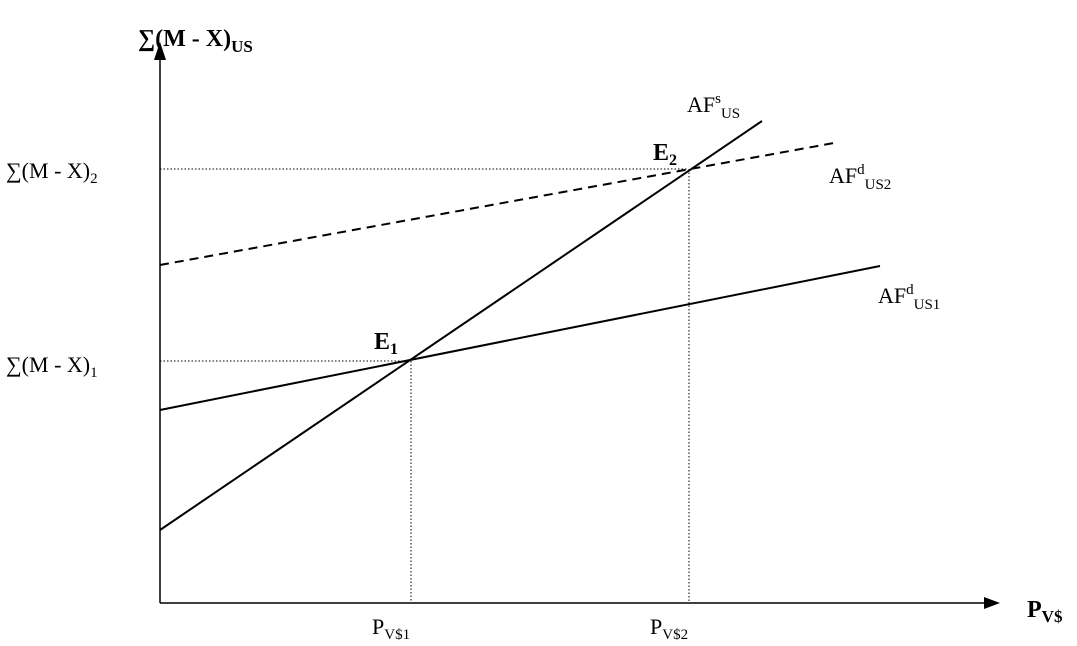 This screenshot has width=1077, height=646. I want to click on equilibrium-e2-label: E2, so click(665, 154).